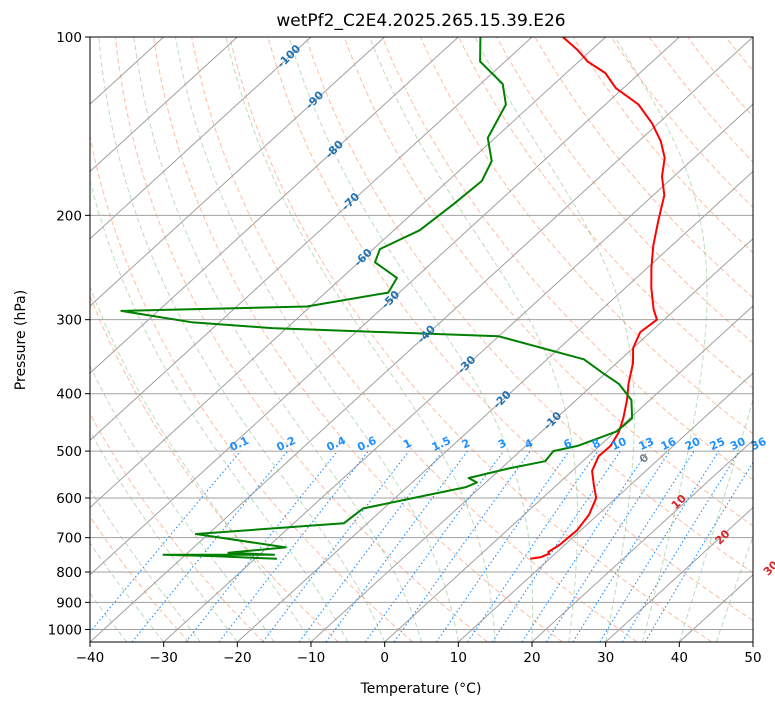 The width and height of the screenshot is (775, 708). Describe the element at coordinates (723, 537) in the screenshot. I see `moist-adiabat-label: 20` at that location.